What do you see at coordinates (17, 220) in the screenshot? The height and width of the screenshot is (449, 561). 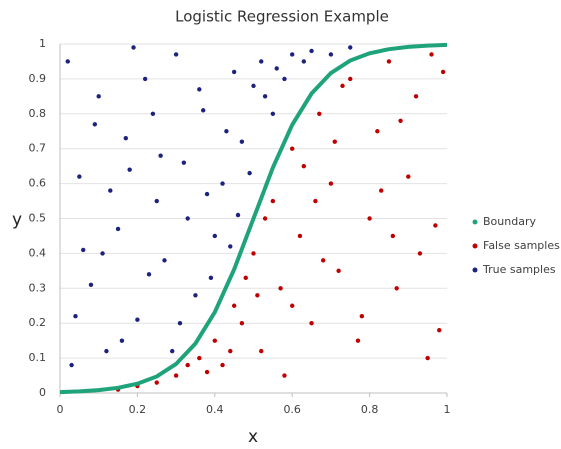 I see `y-axis-label: y` at bounding box center [17, 220].